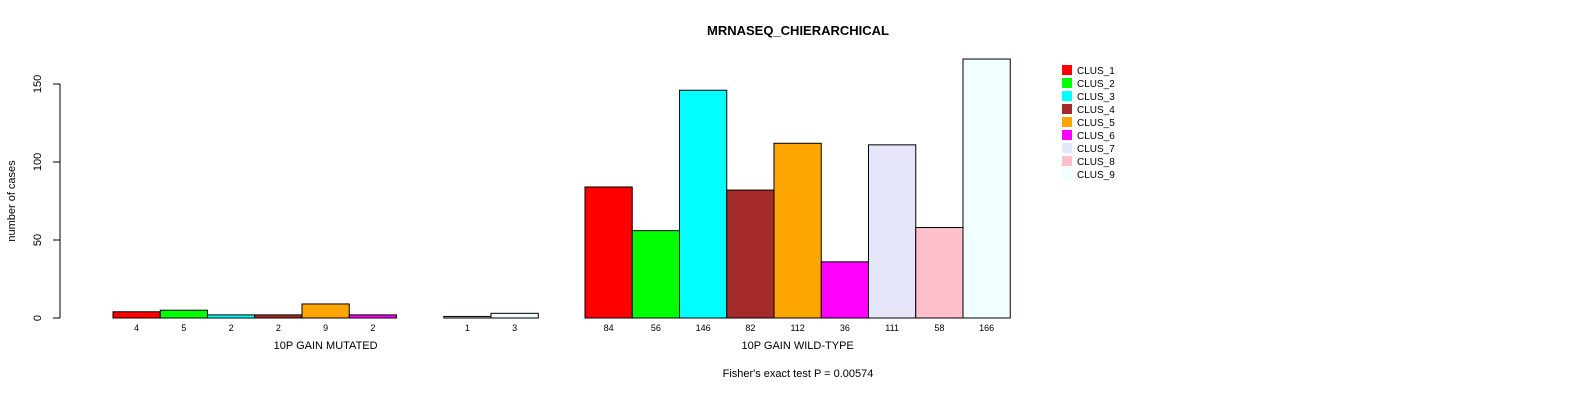  What do you see at coordinates (46, 198) in the screenshot?
I see `y-axis: 0 50 100 150` at bounding box center [46, 198].